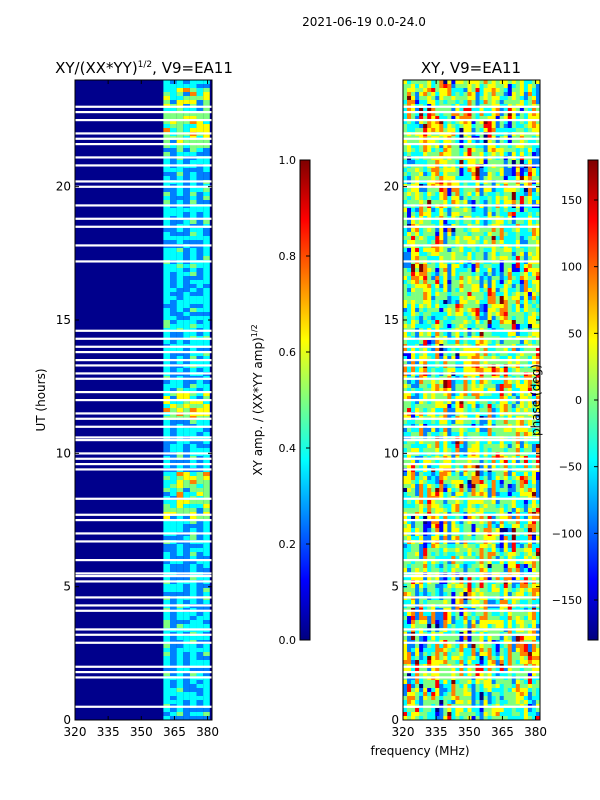 The height and width of the screenshot is (800, 600). Describe the element at coordinates (364, 22) in the screenshot. I see `figure-suptitle: 2021-06-19 0.0-24.0` at that location.